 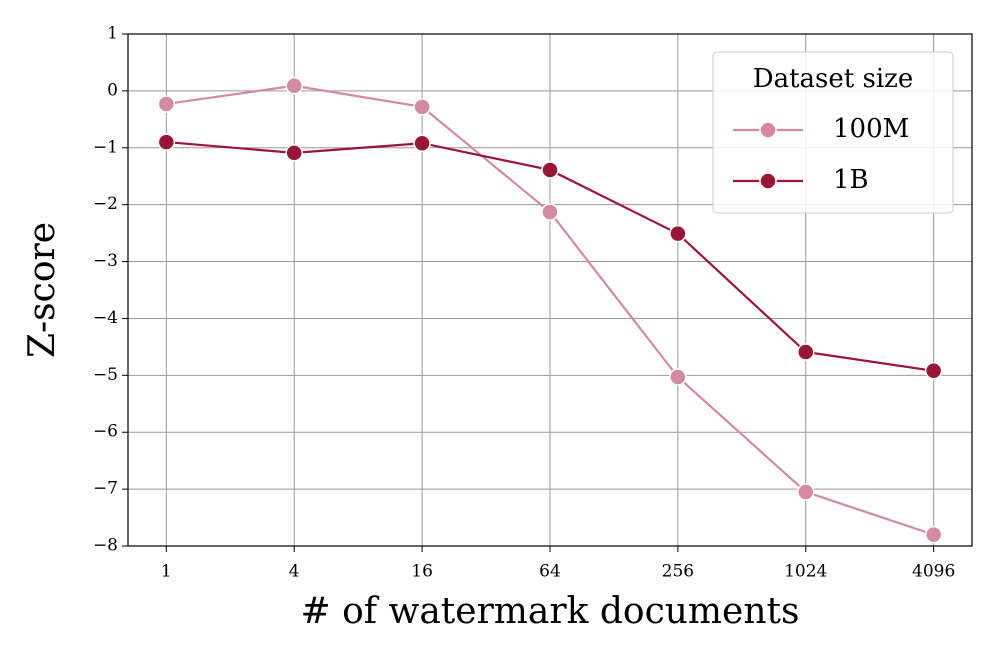 What do you see at coordinates (805, 572) in the screenshot?
I see `x-tick-label: 1024` at bounding box center [805, 572].